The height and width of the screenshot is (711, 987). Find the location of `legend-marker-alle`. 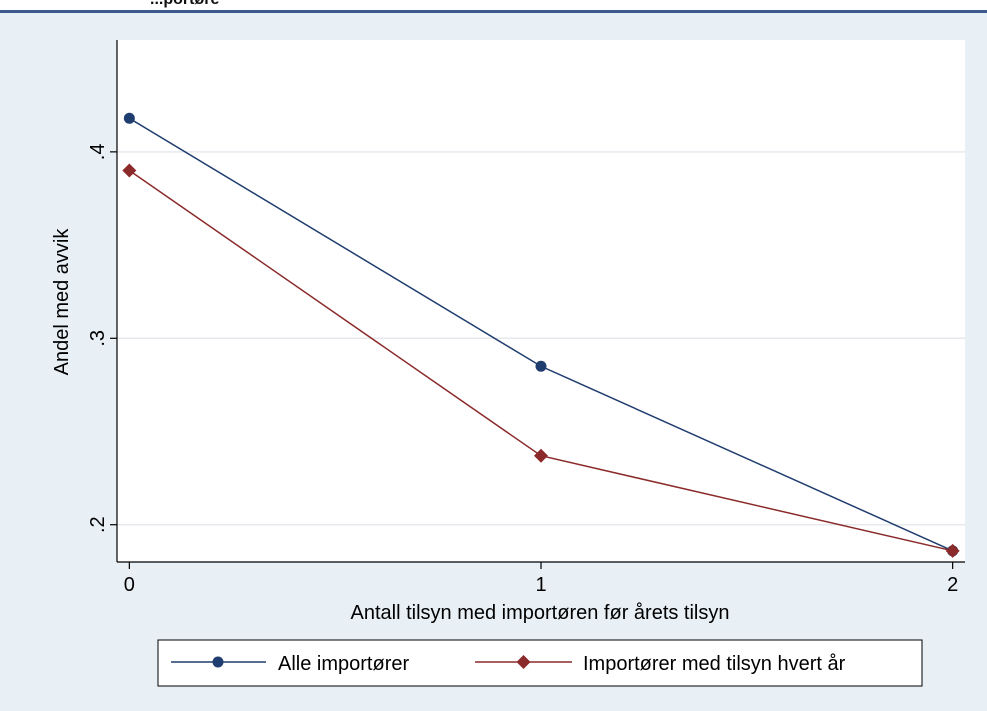

legend-marker-alle is located at coordinates (218, 662).